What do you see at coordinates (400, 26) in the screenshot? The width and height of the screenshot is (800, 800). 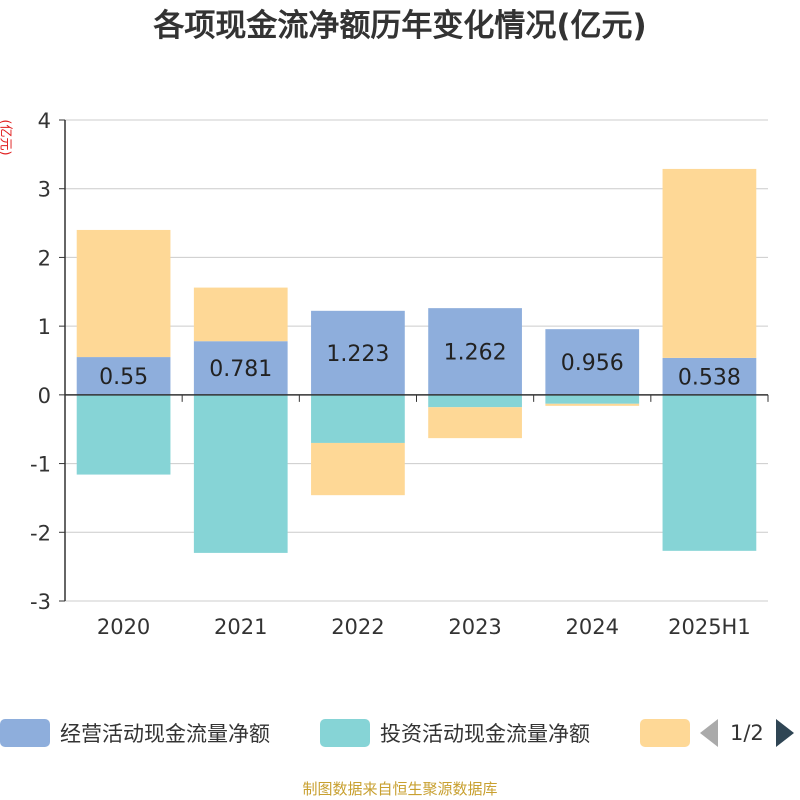 I see `chart-title: 各项现金流净额历年变化情况(亿元)` at bounding box center [400, 26].